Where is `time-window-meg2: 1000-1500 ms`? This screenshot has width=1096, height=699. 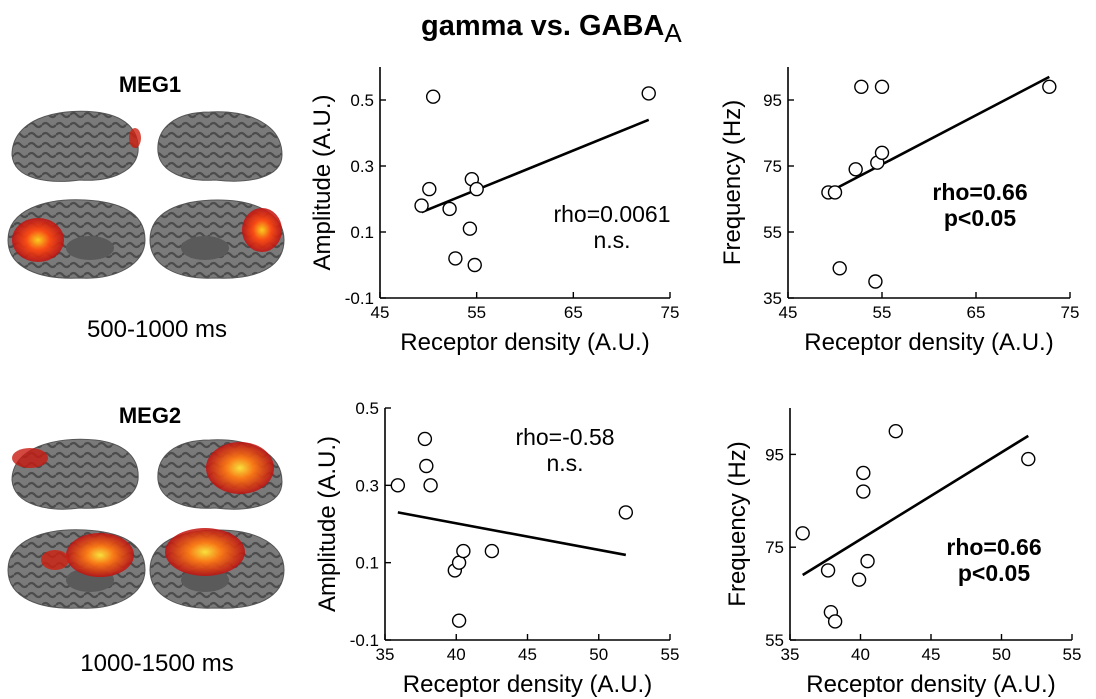 time-window-meg2: 1000-1500 ms is located at coordinates (157, 663).